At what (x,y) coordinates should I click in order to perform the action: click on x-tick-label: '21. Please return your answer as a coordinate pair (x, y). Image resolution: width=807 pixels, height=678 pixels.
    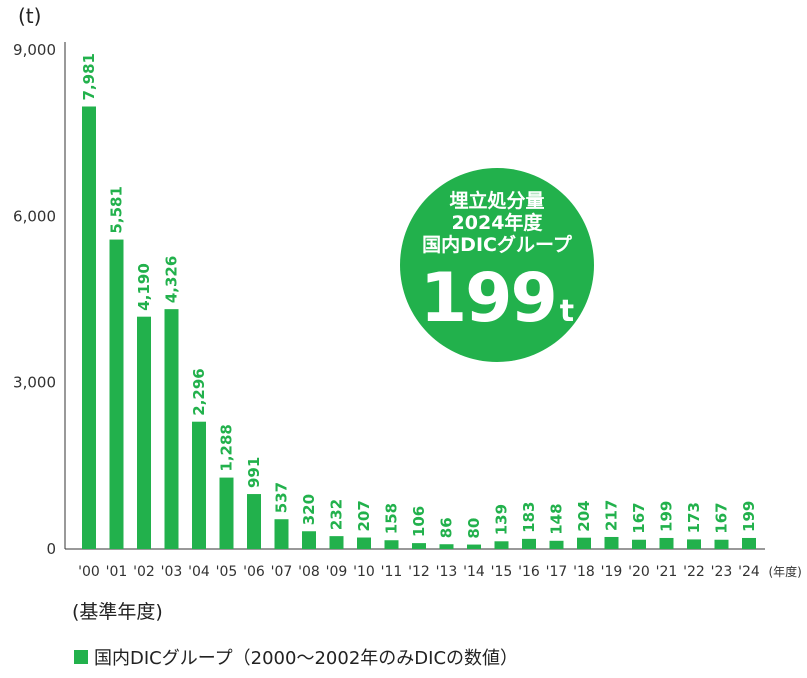
    Looking at the image, I should click on (667, 572).